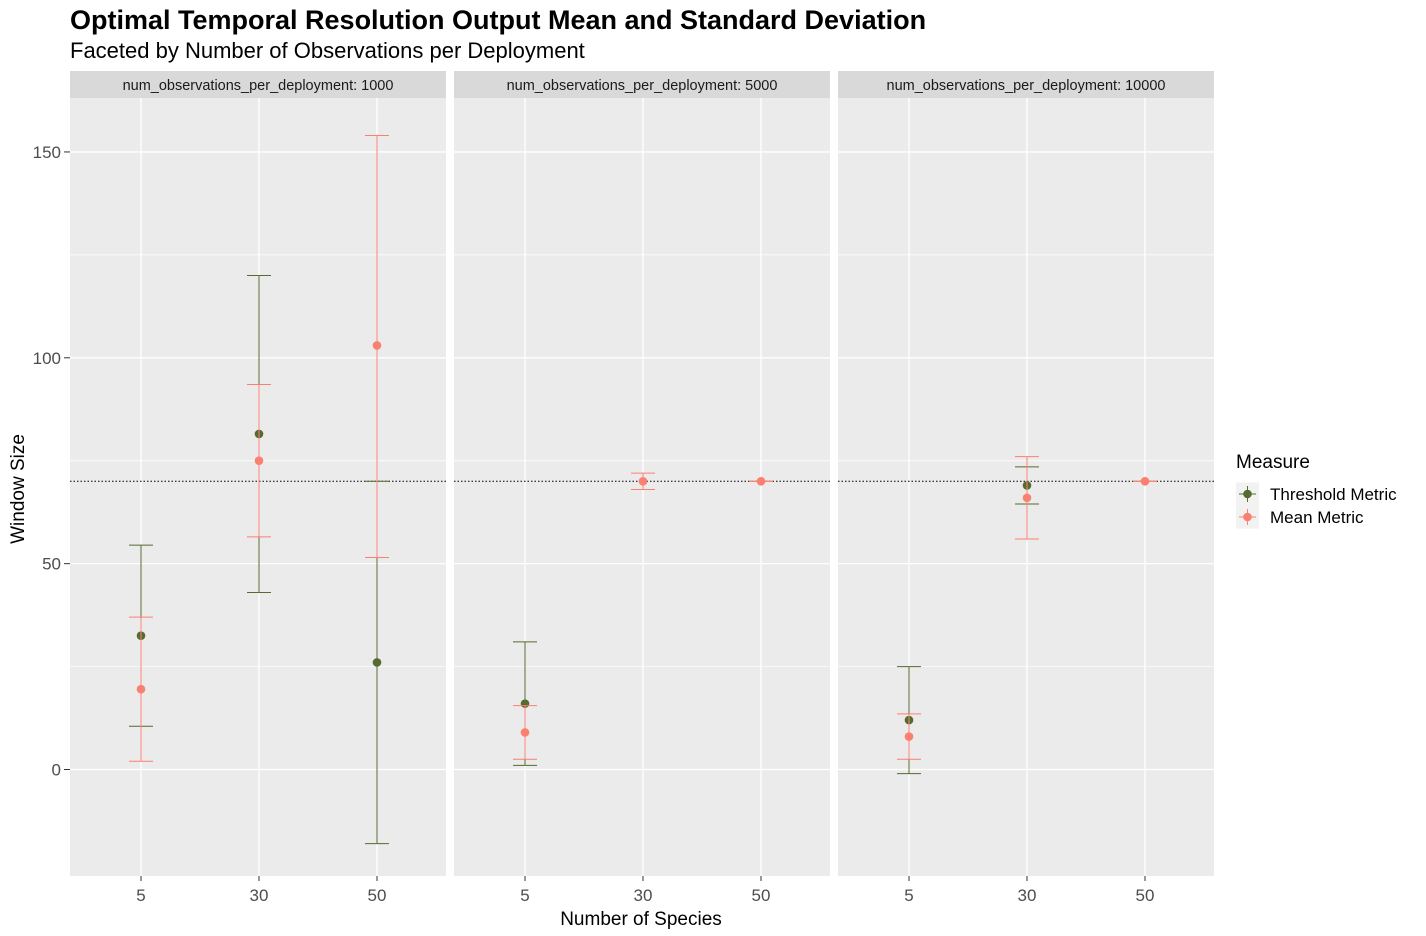 This screenshot has width=1426, height=936. What do you see at coordinates (18, 489) in the screenshot?
I see `y-axis-title: Window Size` at bounding box center [18, 489].